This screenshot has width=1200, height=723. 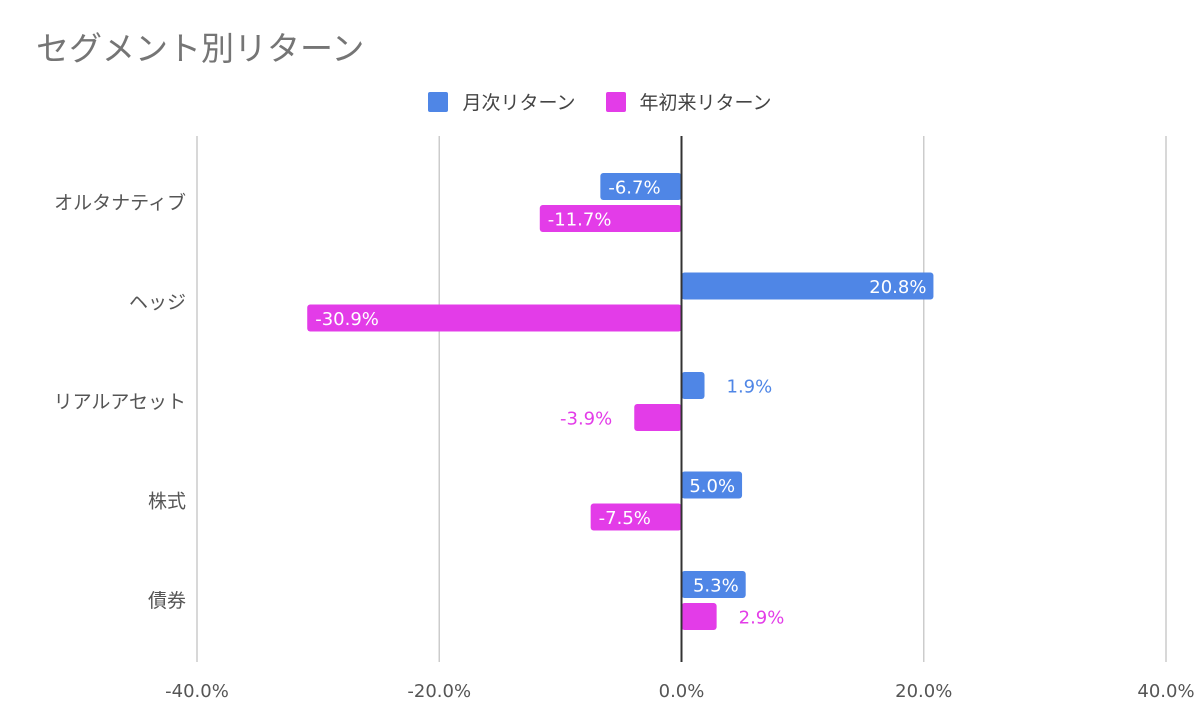 What do you see at coordinates (750, 387) in the screenshot?
I see `data-label: 1.9%` at bounding box center [750, 387].